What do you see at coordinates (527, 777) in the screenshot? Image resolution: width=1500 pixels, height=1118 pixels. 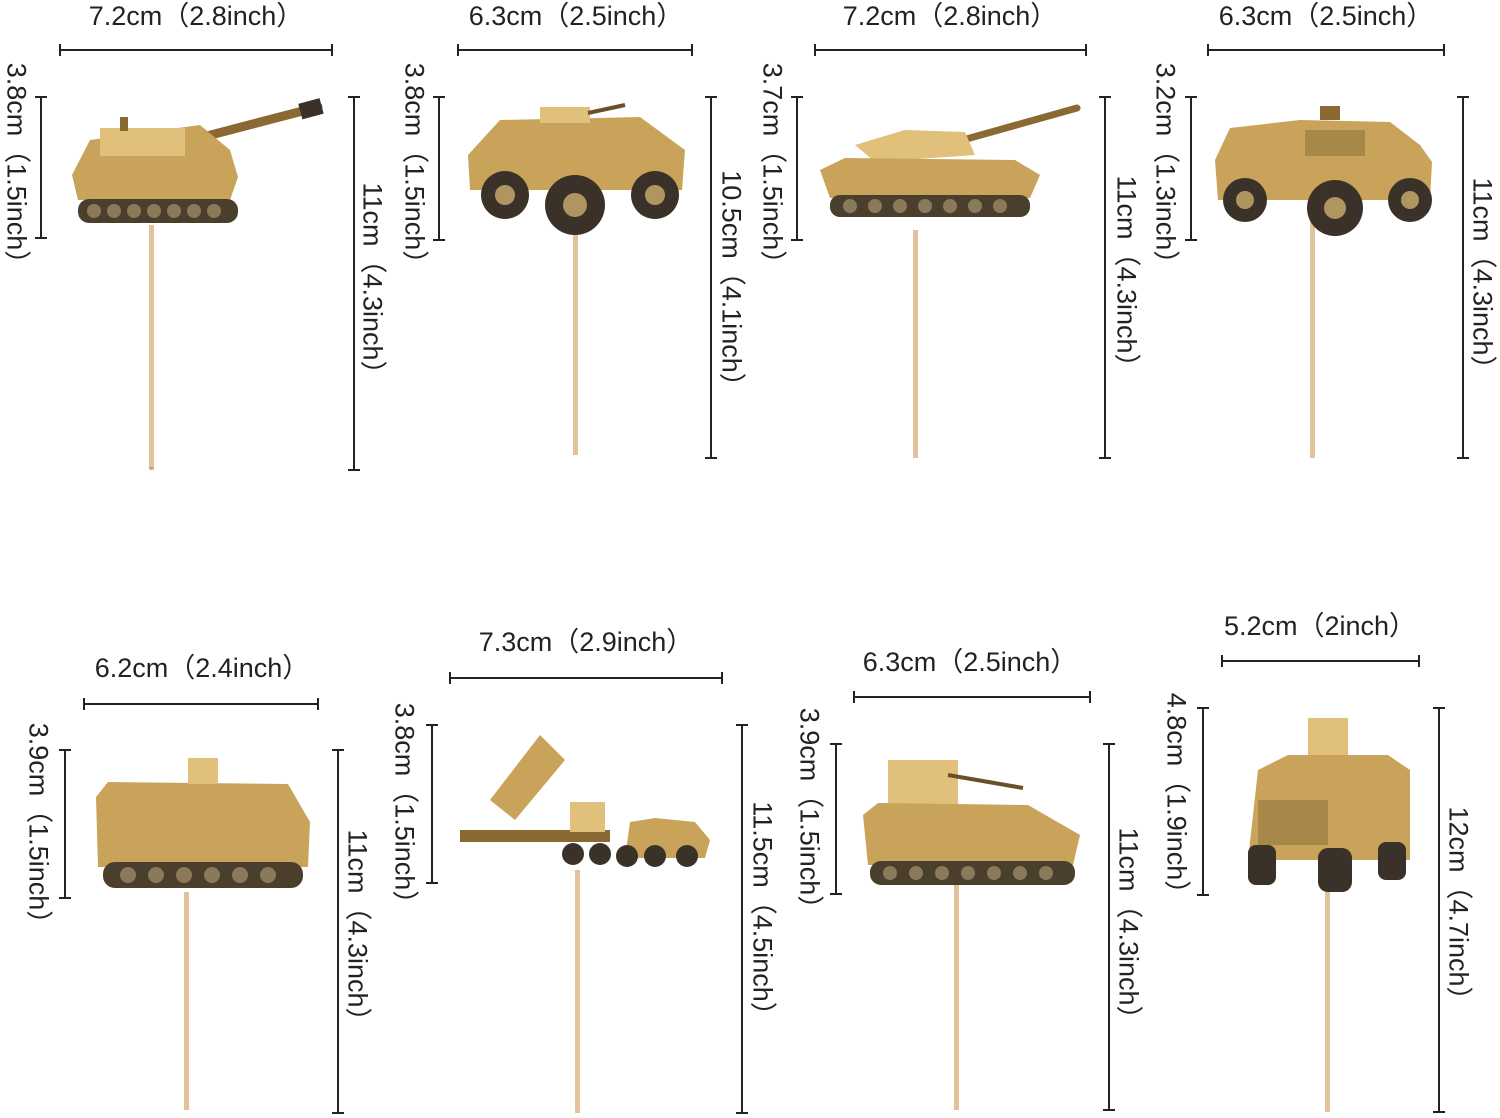 I see `launcher-box` at bounding box center [527, 777].